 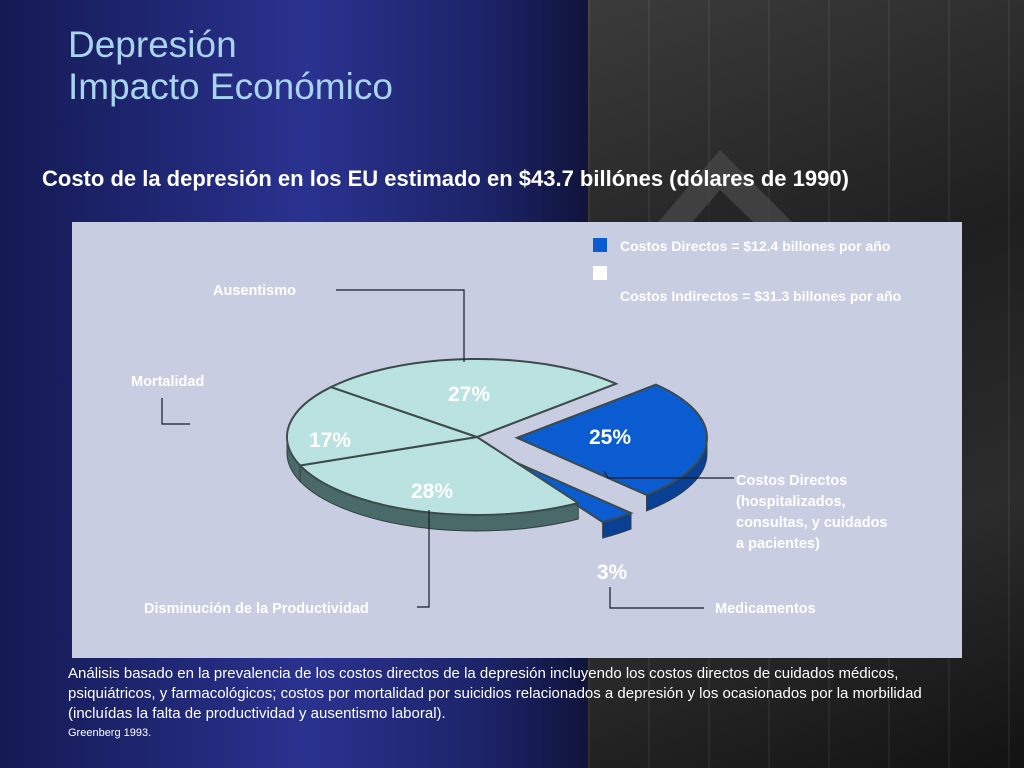 What do you see at coordinates (432, 491) in the screenshot?
I see `data-label-2: 28%` at bounding box center [432, 491].